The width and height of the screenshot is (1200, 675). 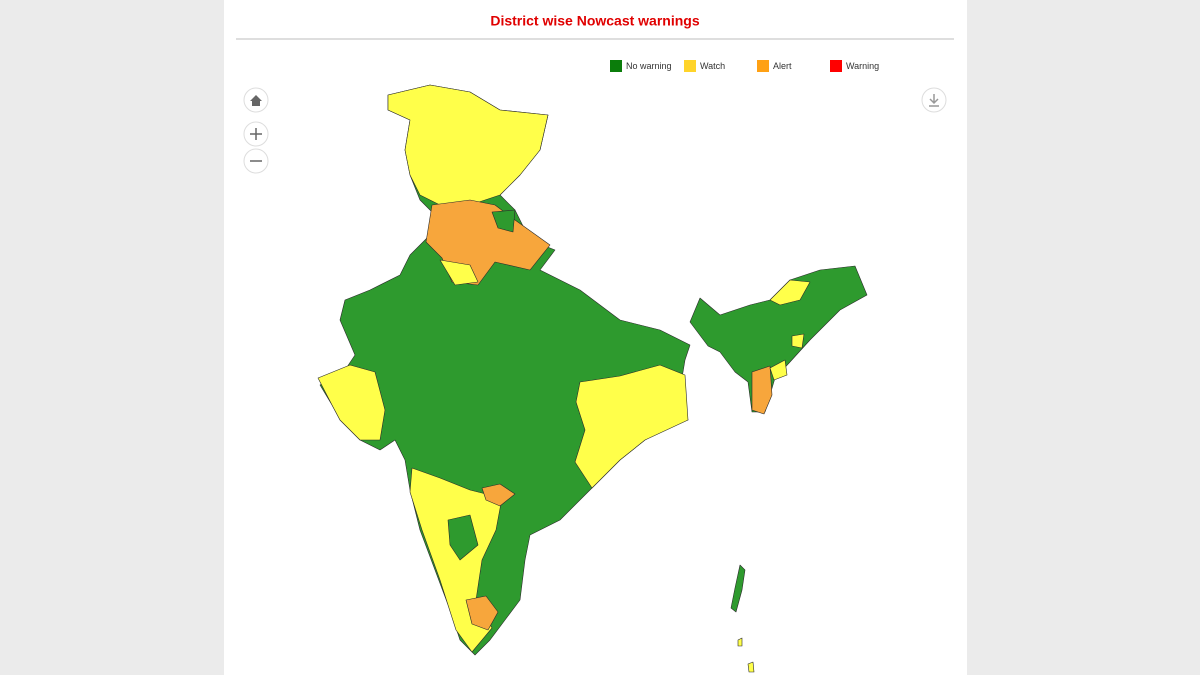 What do you see at coordinates (256, 161) in the screenshot?
I see `zoom-out-button` at bounding box center [256, 161].